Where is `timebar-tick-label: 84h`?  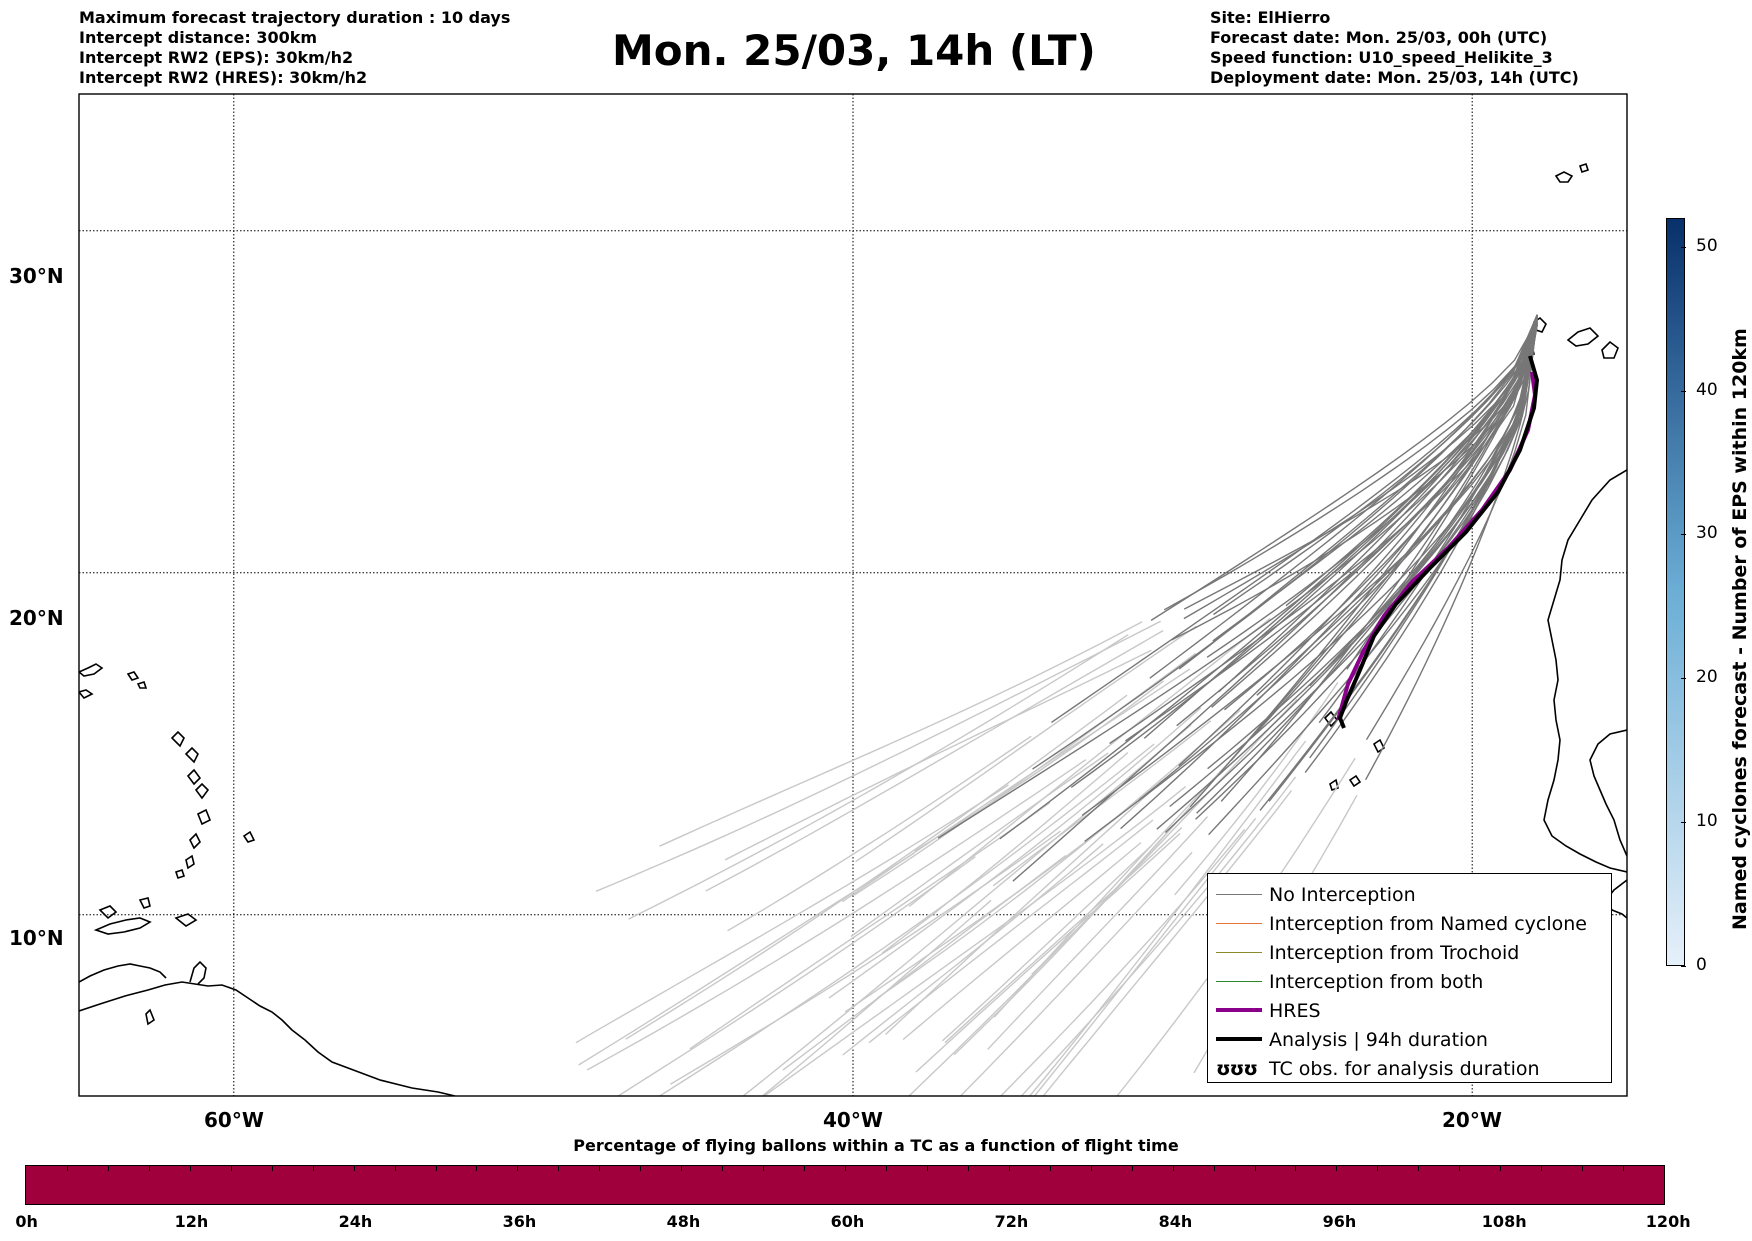 timebar-tick-label: 84h is located at coordinates (1175, 1221).